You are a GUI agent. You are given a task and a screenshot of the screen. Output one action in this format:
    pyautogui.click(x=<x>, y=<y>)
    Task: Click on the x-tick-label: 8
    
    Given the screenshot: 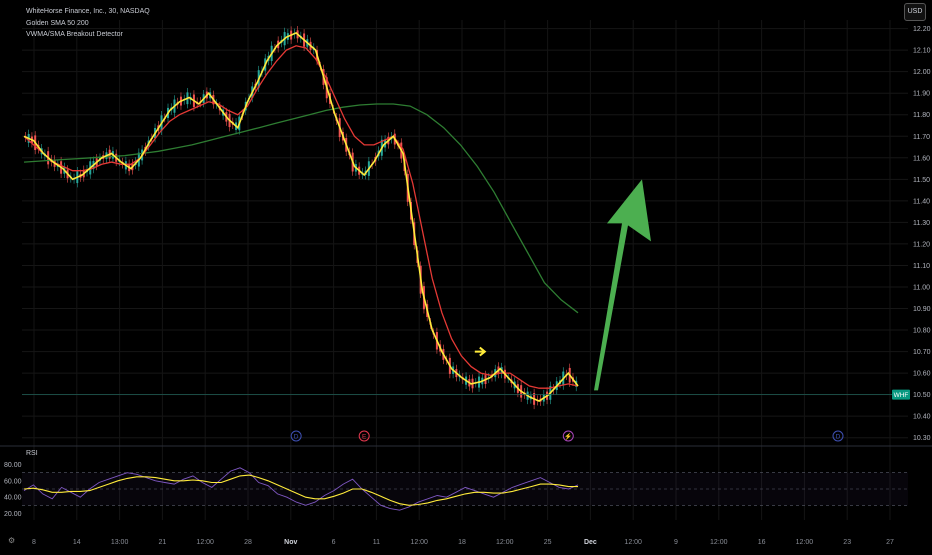 What is the action you would take?
    pyautogui.click(x=34, y=542)
    